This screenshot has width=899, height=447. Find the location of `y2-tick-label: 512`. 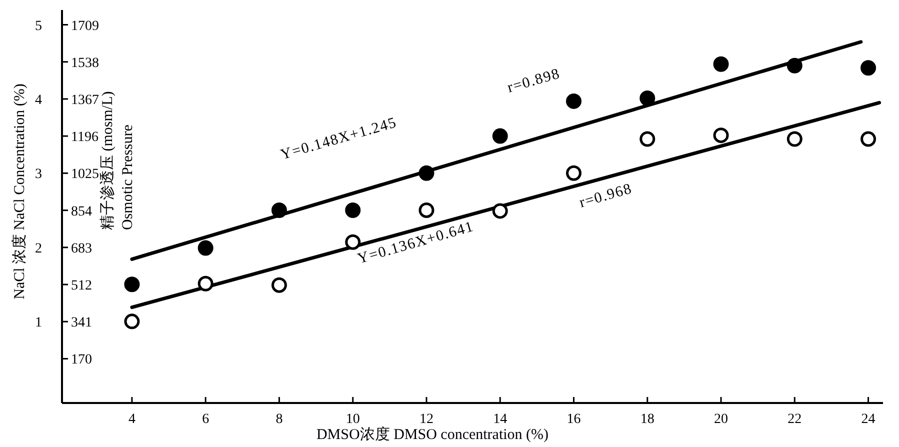

y2-tick-label: 512 is located at coordinates (81, 286).